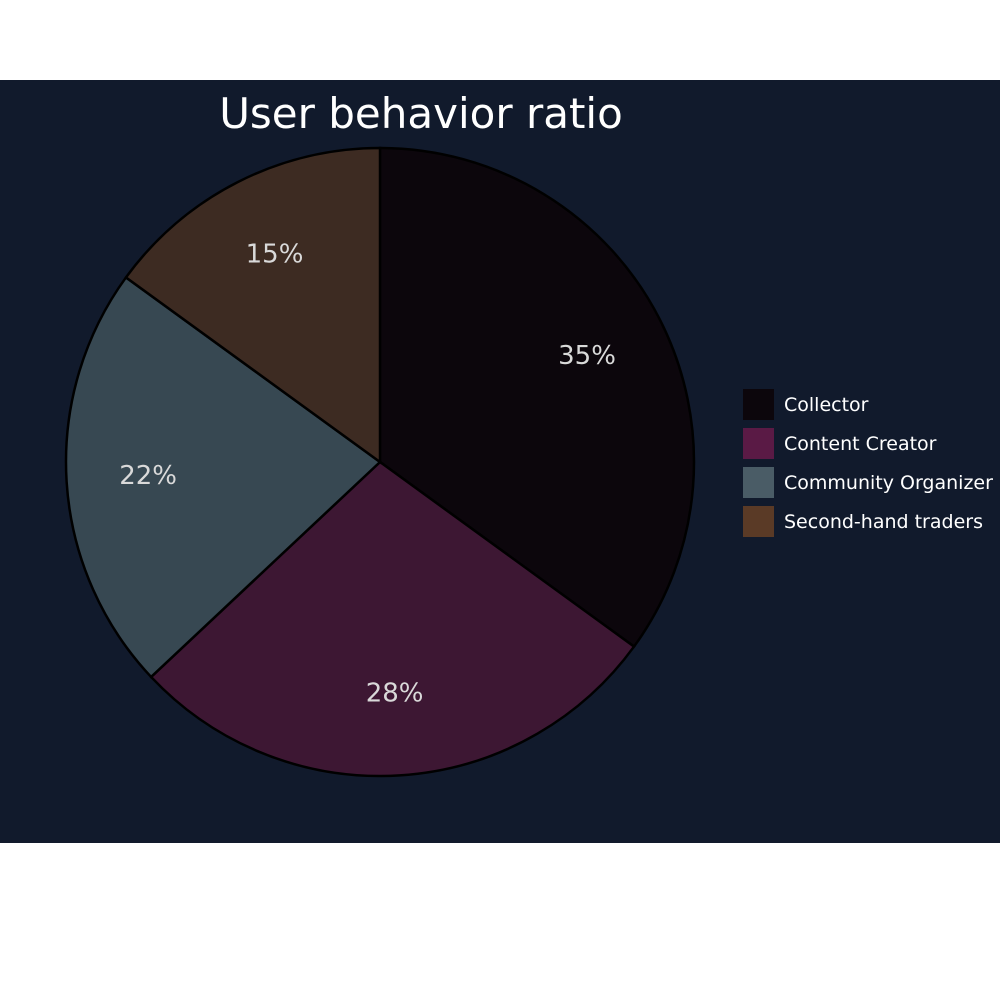 This screenshot has height=1000, width=1000. I want to click on legend-label: Collector, so click(826, 404).